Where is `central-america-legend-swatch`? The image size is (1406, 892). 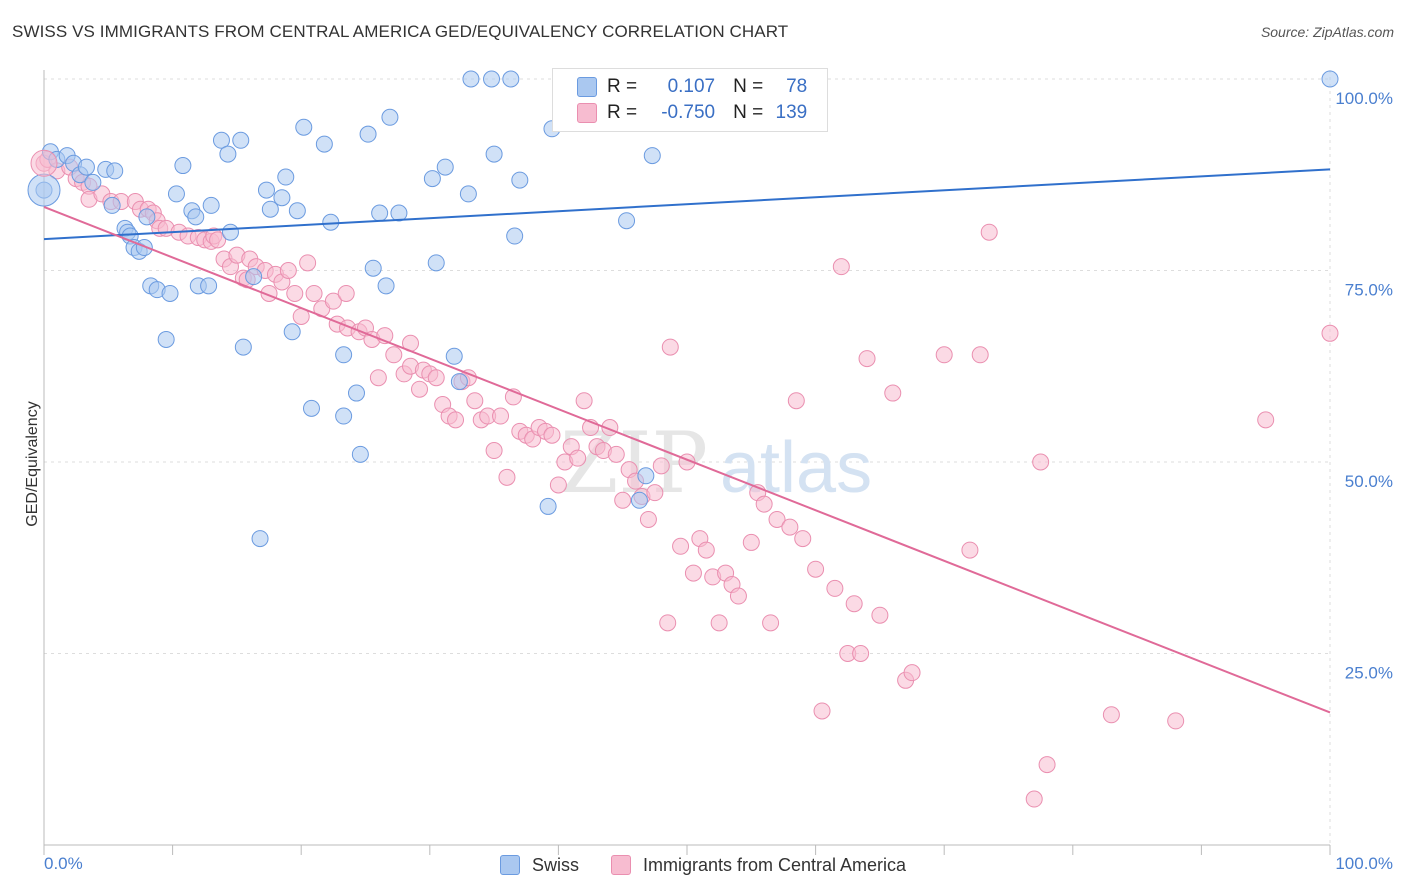
central-america-legend-swatch is located at coordinates (620, 865).